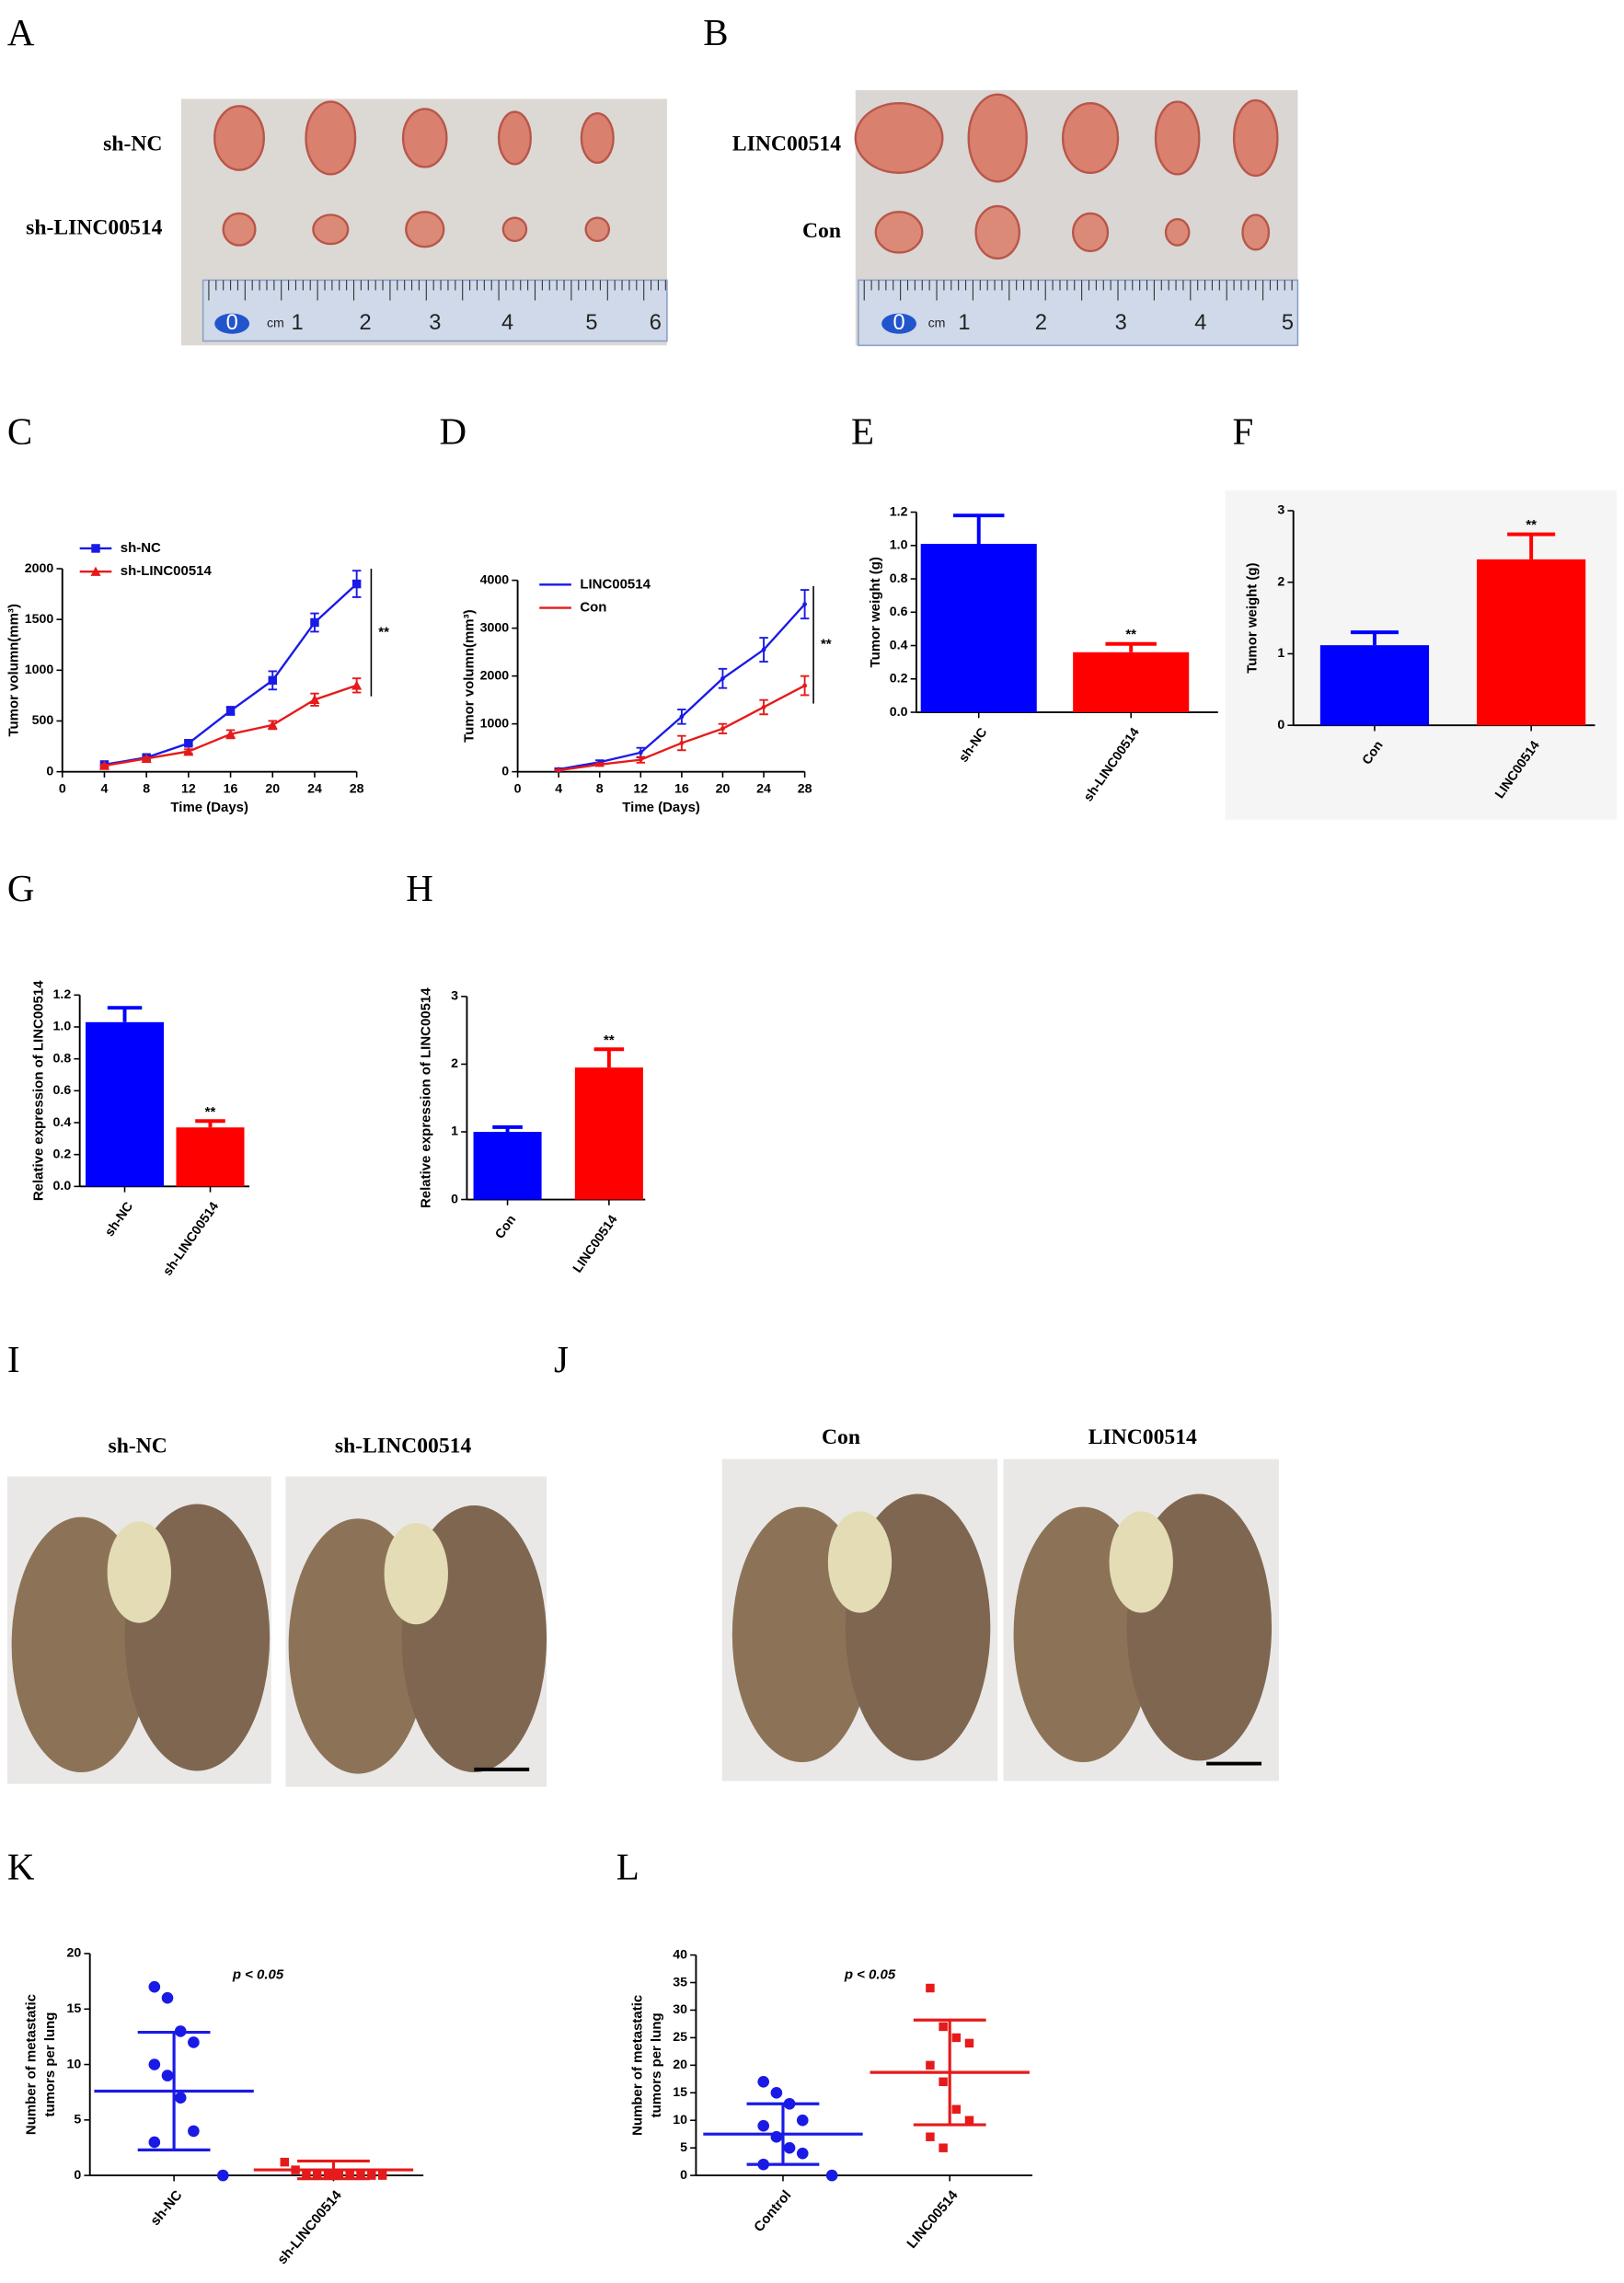 The height and width of the screenshot is (2283, 1624). I want to click on panel-letter: K, so click(21, 1867).